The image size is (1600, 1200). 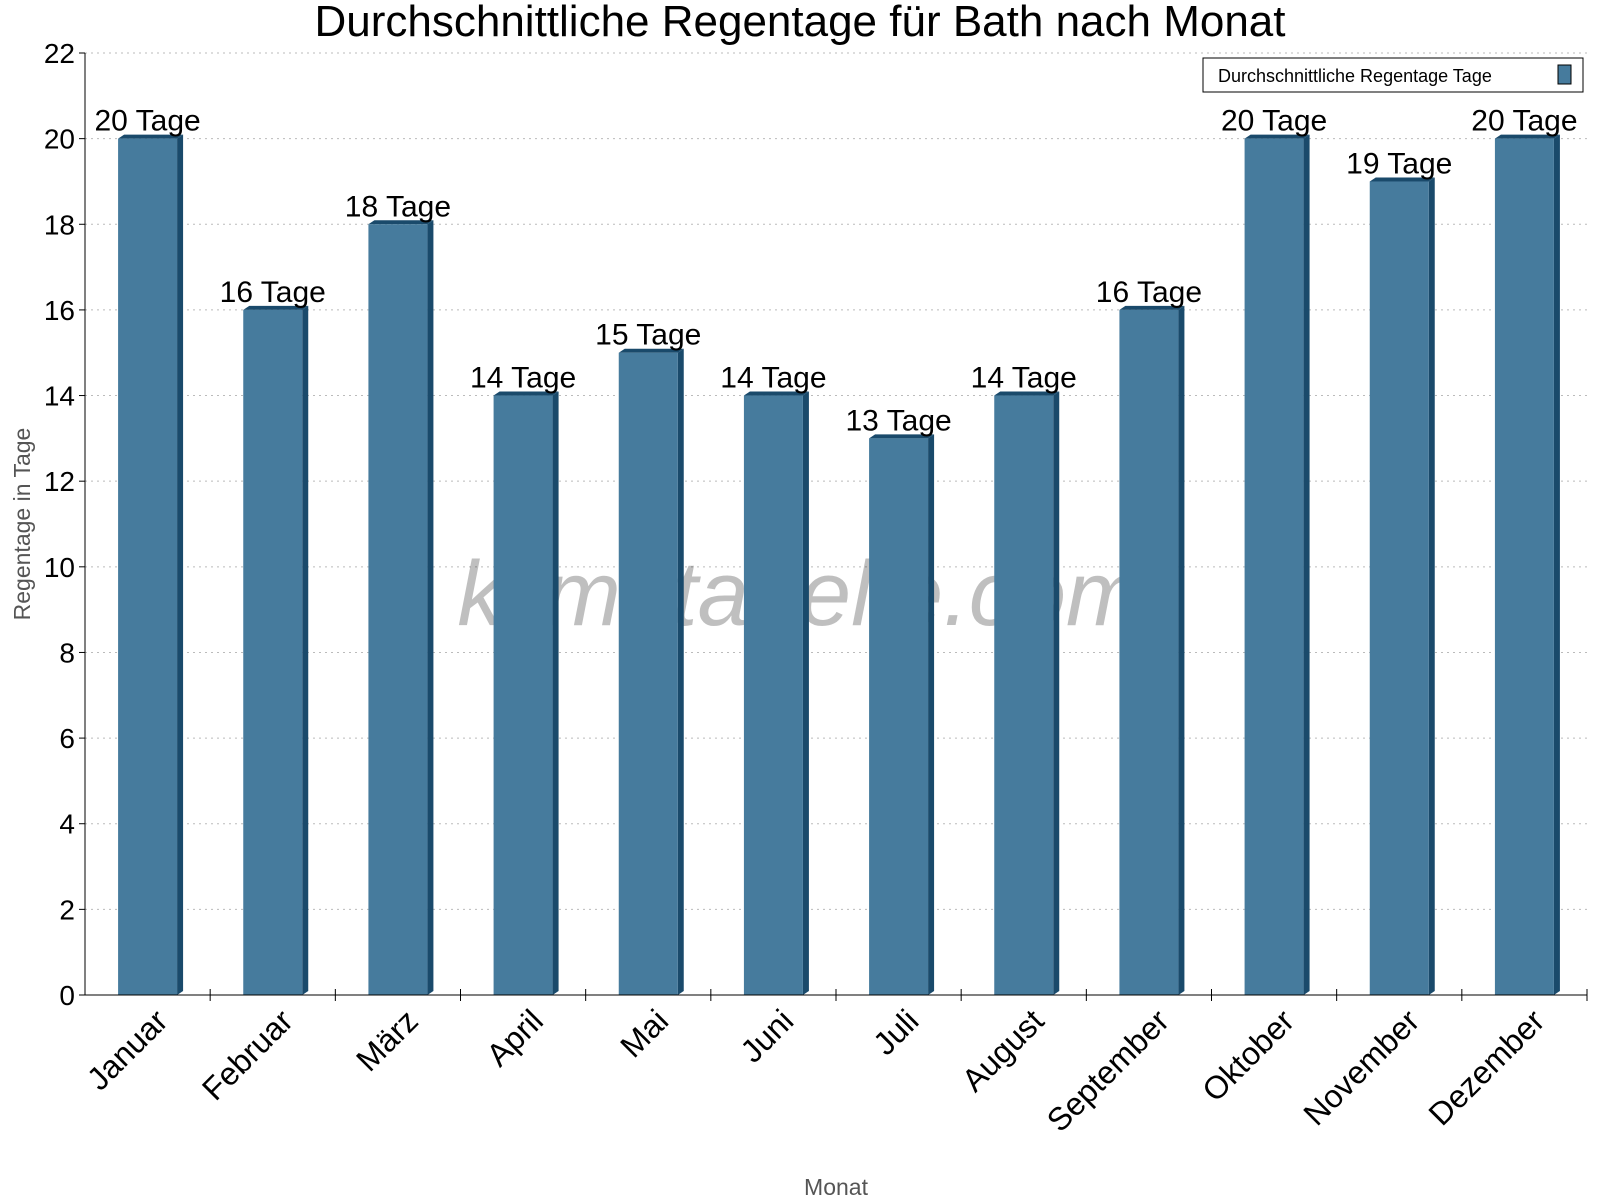 What do you see at coordinates (1399, 163) in the screenshot?
I see `data-label: 19 Tage` at bounding box center [1399, 163].